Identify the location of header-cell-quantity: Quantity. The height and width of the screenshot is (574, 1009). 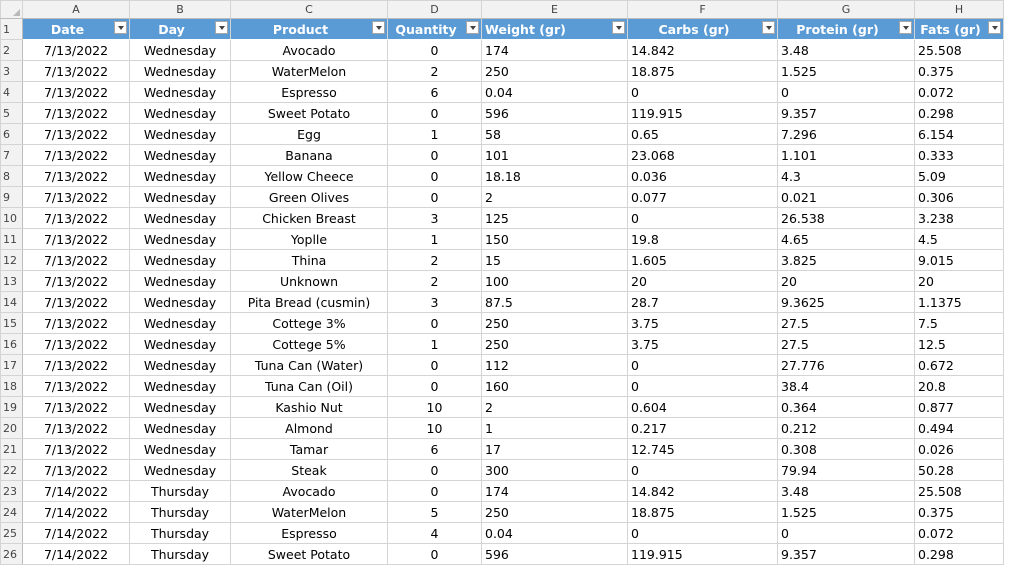
(434, 29).